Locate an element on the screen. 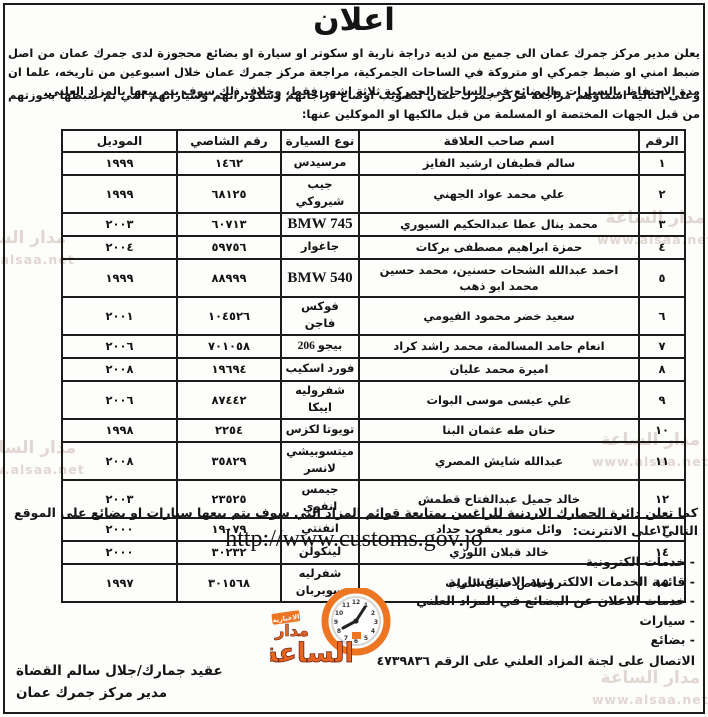 This screenshot has width=708, height=717. page-title: اعلان is located at coordinates (354, 20).